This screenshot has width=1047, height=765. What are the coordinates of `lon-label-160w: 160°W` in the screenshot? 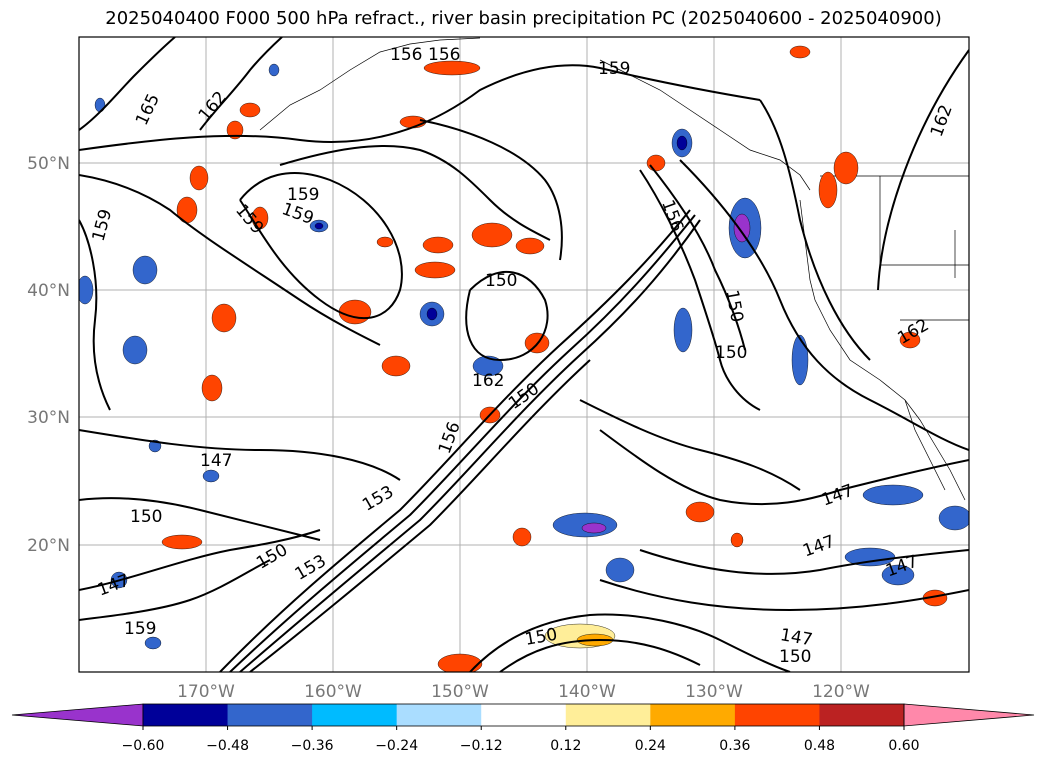 It's located at (333, 692).